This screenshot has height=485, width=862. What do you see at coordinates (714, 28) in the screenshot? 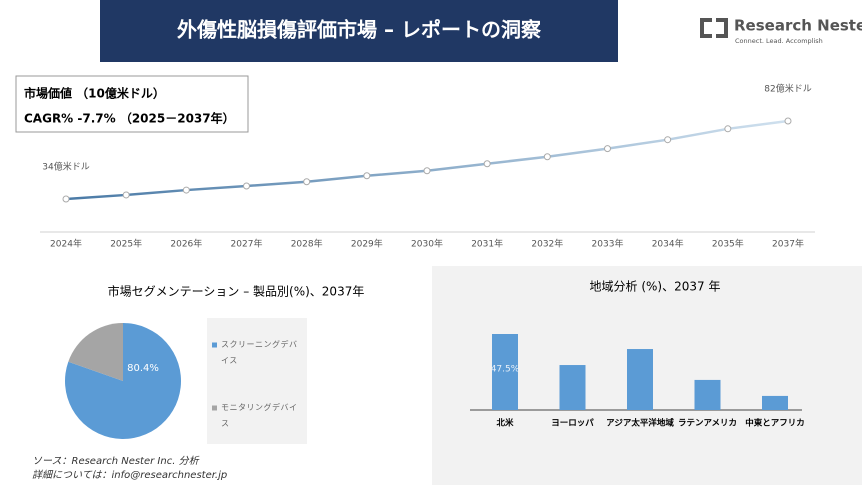
I see `logo-icon` at bounding box center [714, 28].